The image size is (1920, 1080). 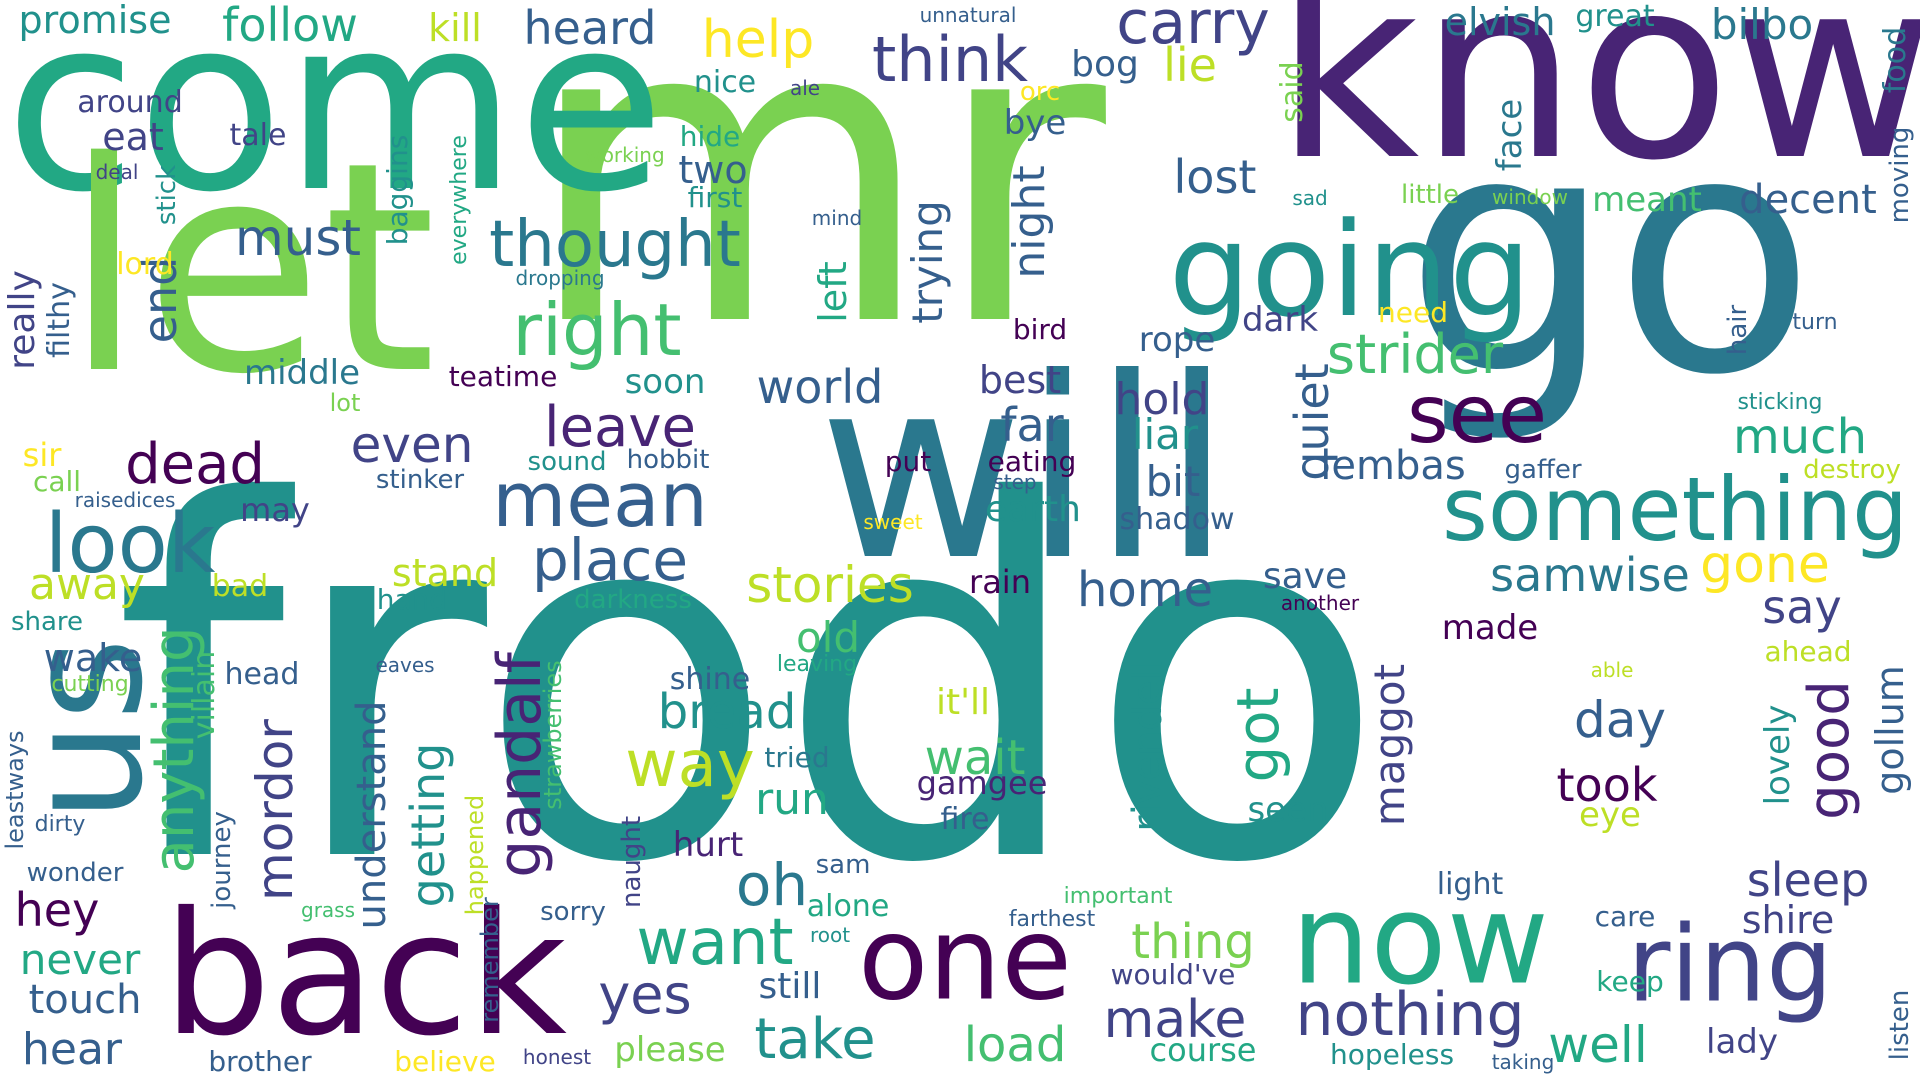 I want to click on word-back: back, so click(x=365, y=975).